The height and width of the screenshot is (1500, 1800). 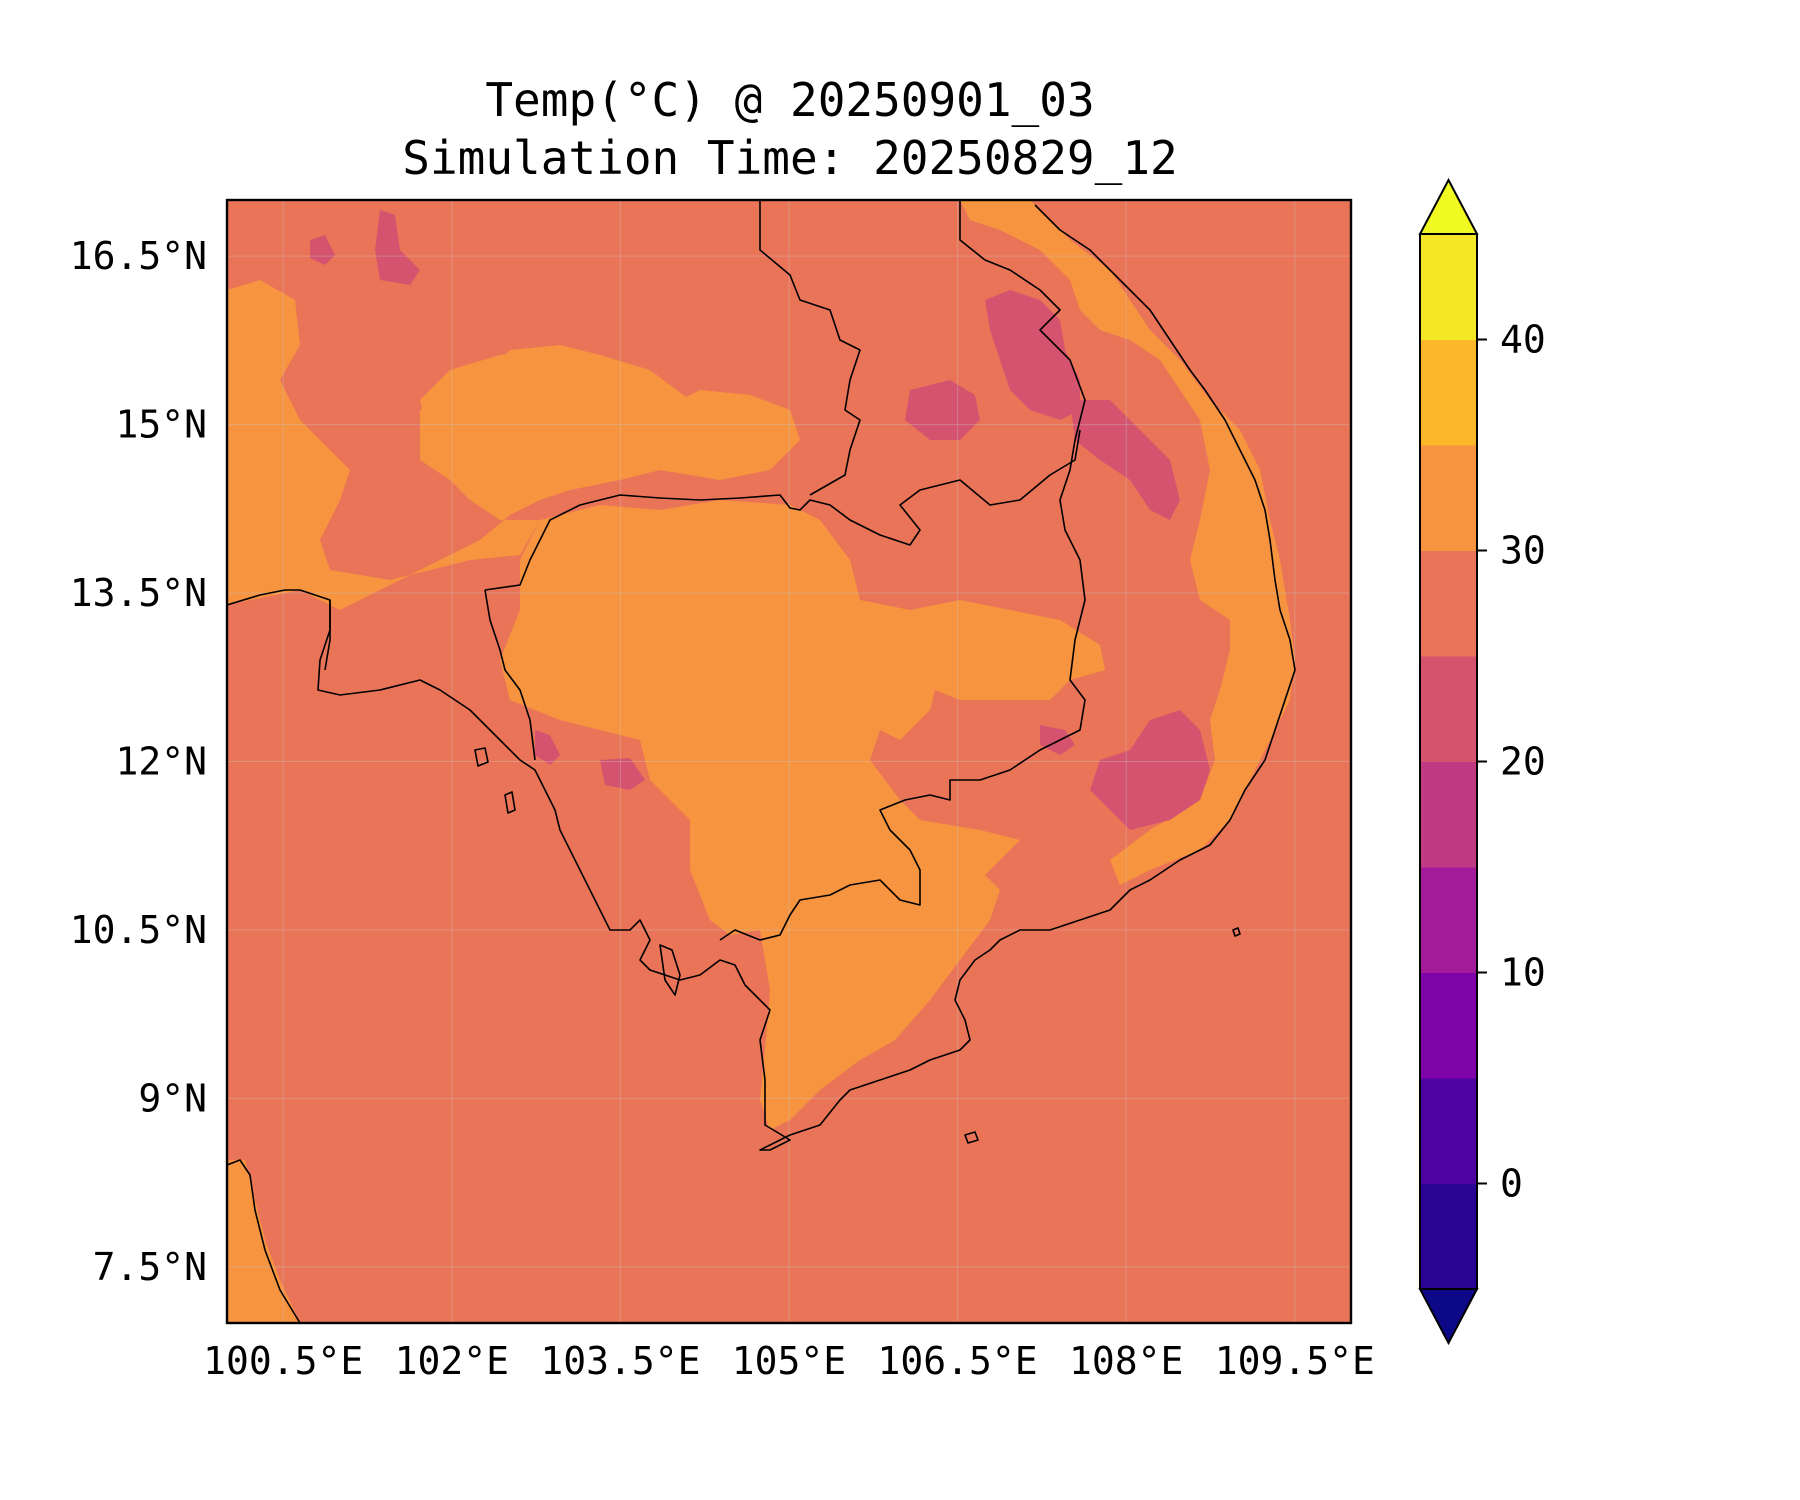 I want to click on lat-axis: 16.5°N 15°N 13.5°N 12°N 10.5°N 9°N 7.5°N, so click(x=138, y=761).